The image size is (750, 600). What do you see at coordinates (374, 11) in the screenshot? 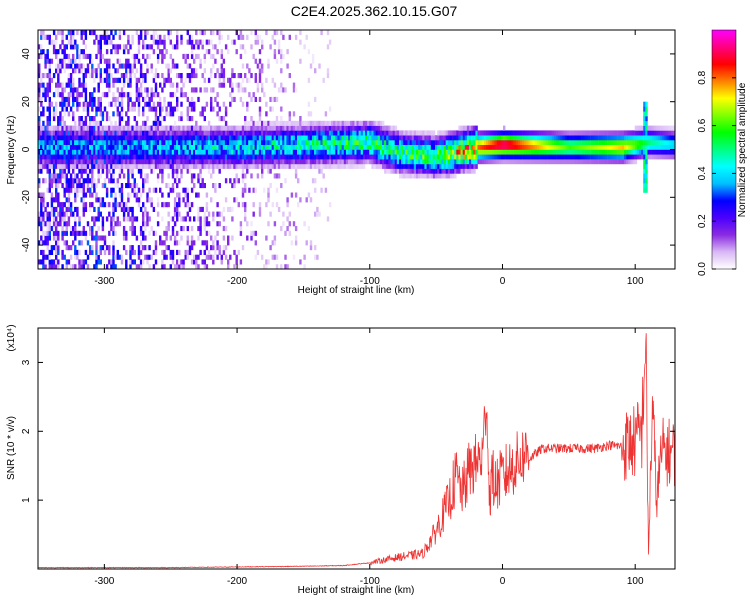
I see `figure-title: C2E4.2025.362.10.15.G07` at bounding box center [374, 11].